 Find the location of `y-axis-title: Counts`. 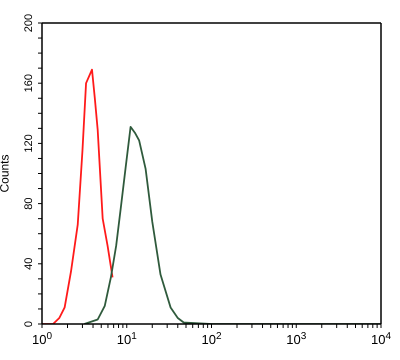

y-axis-title: Counts is located at coordinates (6, 173).